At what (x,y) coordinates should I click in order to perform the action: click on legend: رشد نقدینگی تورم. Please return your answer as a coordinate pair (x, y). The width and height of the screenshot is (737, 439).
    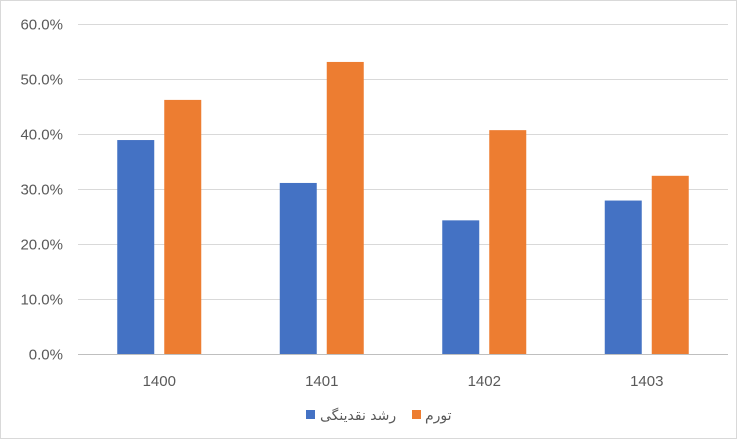
    Looking at the image, I should click on (379, 415).